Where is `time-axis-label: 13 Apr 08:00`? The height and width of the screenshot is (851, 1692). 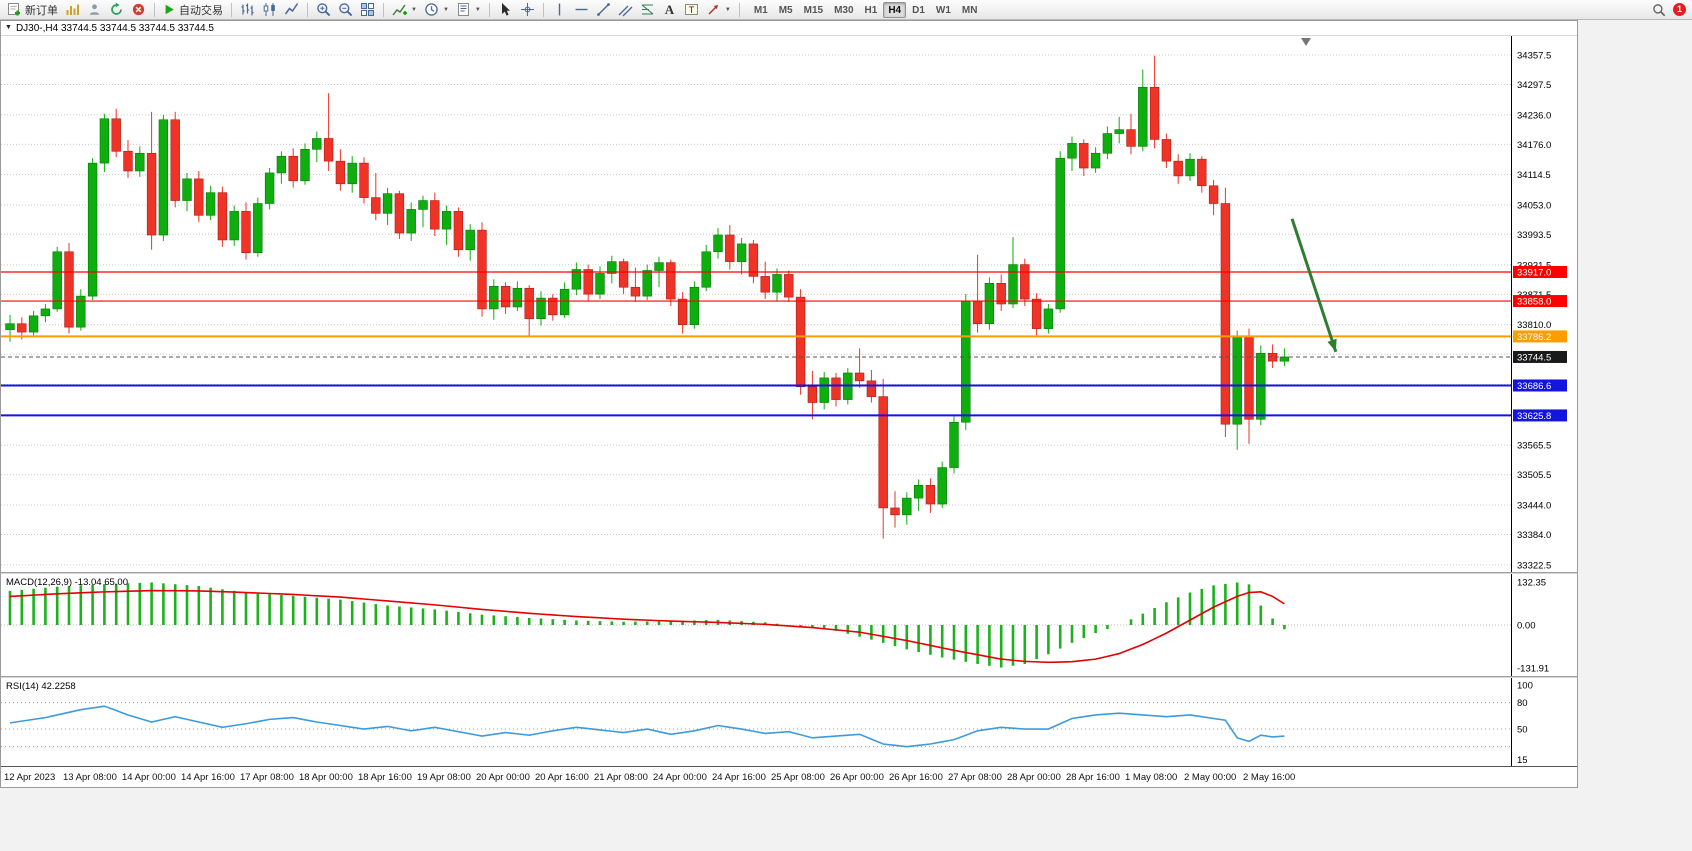 time-axis-label: 13 Apr 08:00 is located at coordinates (90, 777).